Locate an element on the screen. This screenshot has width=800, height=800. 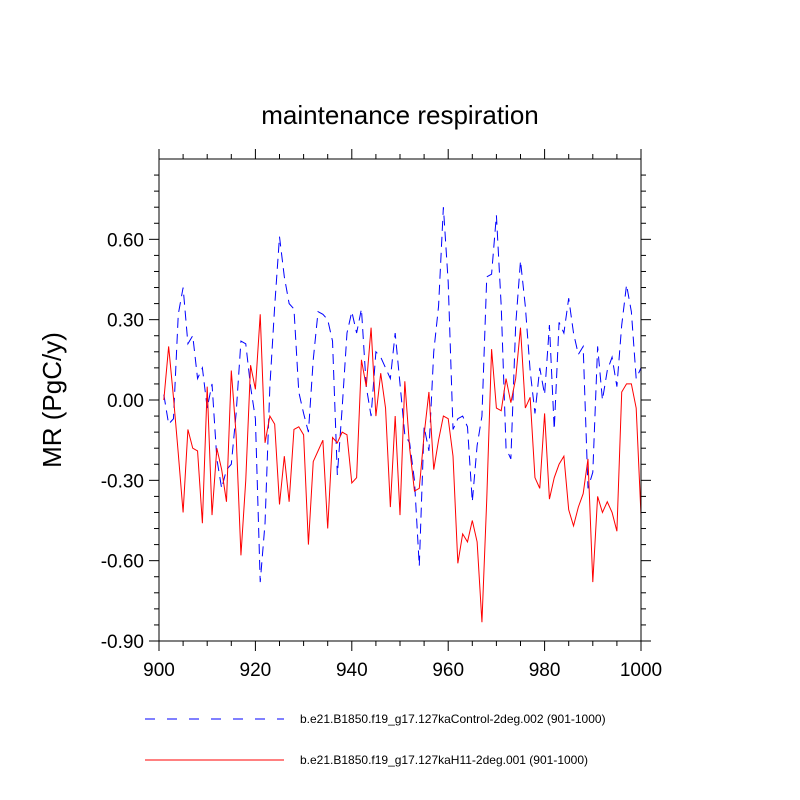
x-tick-label: 940 is located at coordinates (352, 670).